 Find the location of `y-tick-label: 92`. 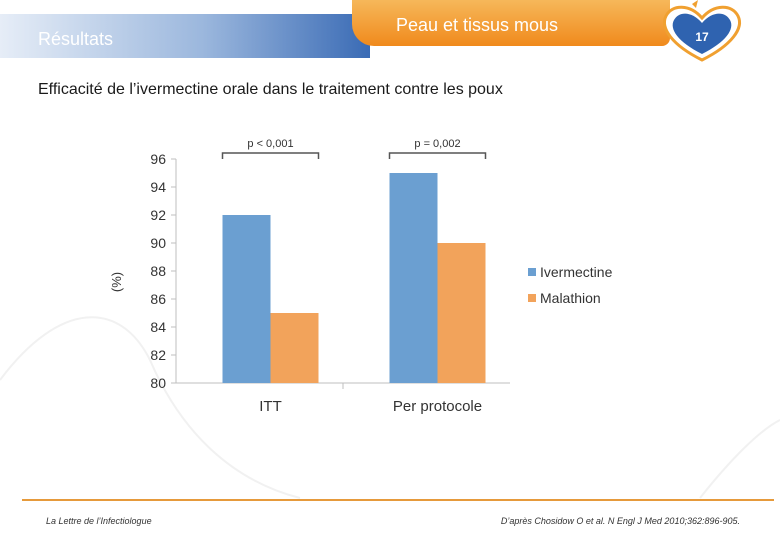

y-tick-label: 92 is located at coordinates (158, 215).